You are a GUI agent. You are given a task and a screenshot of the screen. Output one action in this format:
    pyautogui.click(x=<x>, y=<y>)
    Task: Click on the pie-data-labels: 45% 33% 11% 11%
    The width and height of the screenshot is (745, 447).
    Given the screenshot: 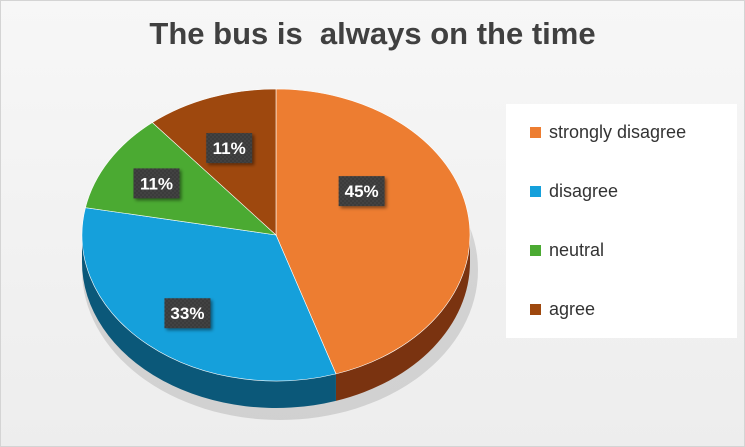 What is the action you would take?
    pyautogui.click(x=259, y=231)
    